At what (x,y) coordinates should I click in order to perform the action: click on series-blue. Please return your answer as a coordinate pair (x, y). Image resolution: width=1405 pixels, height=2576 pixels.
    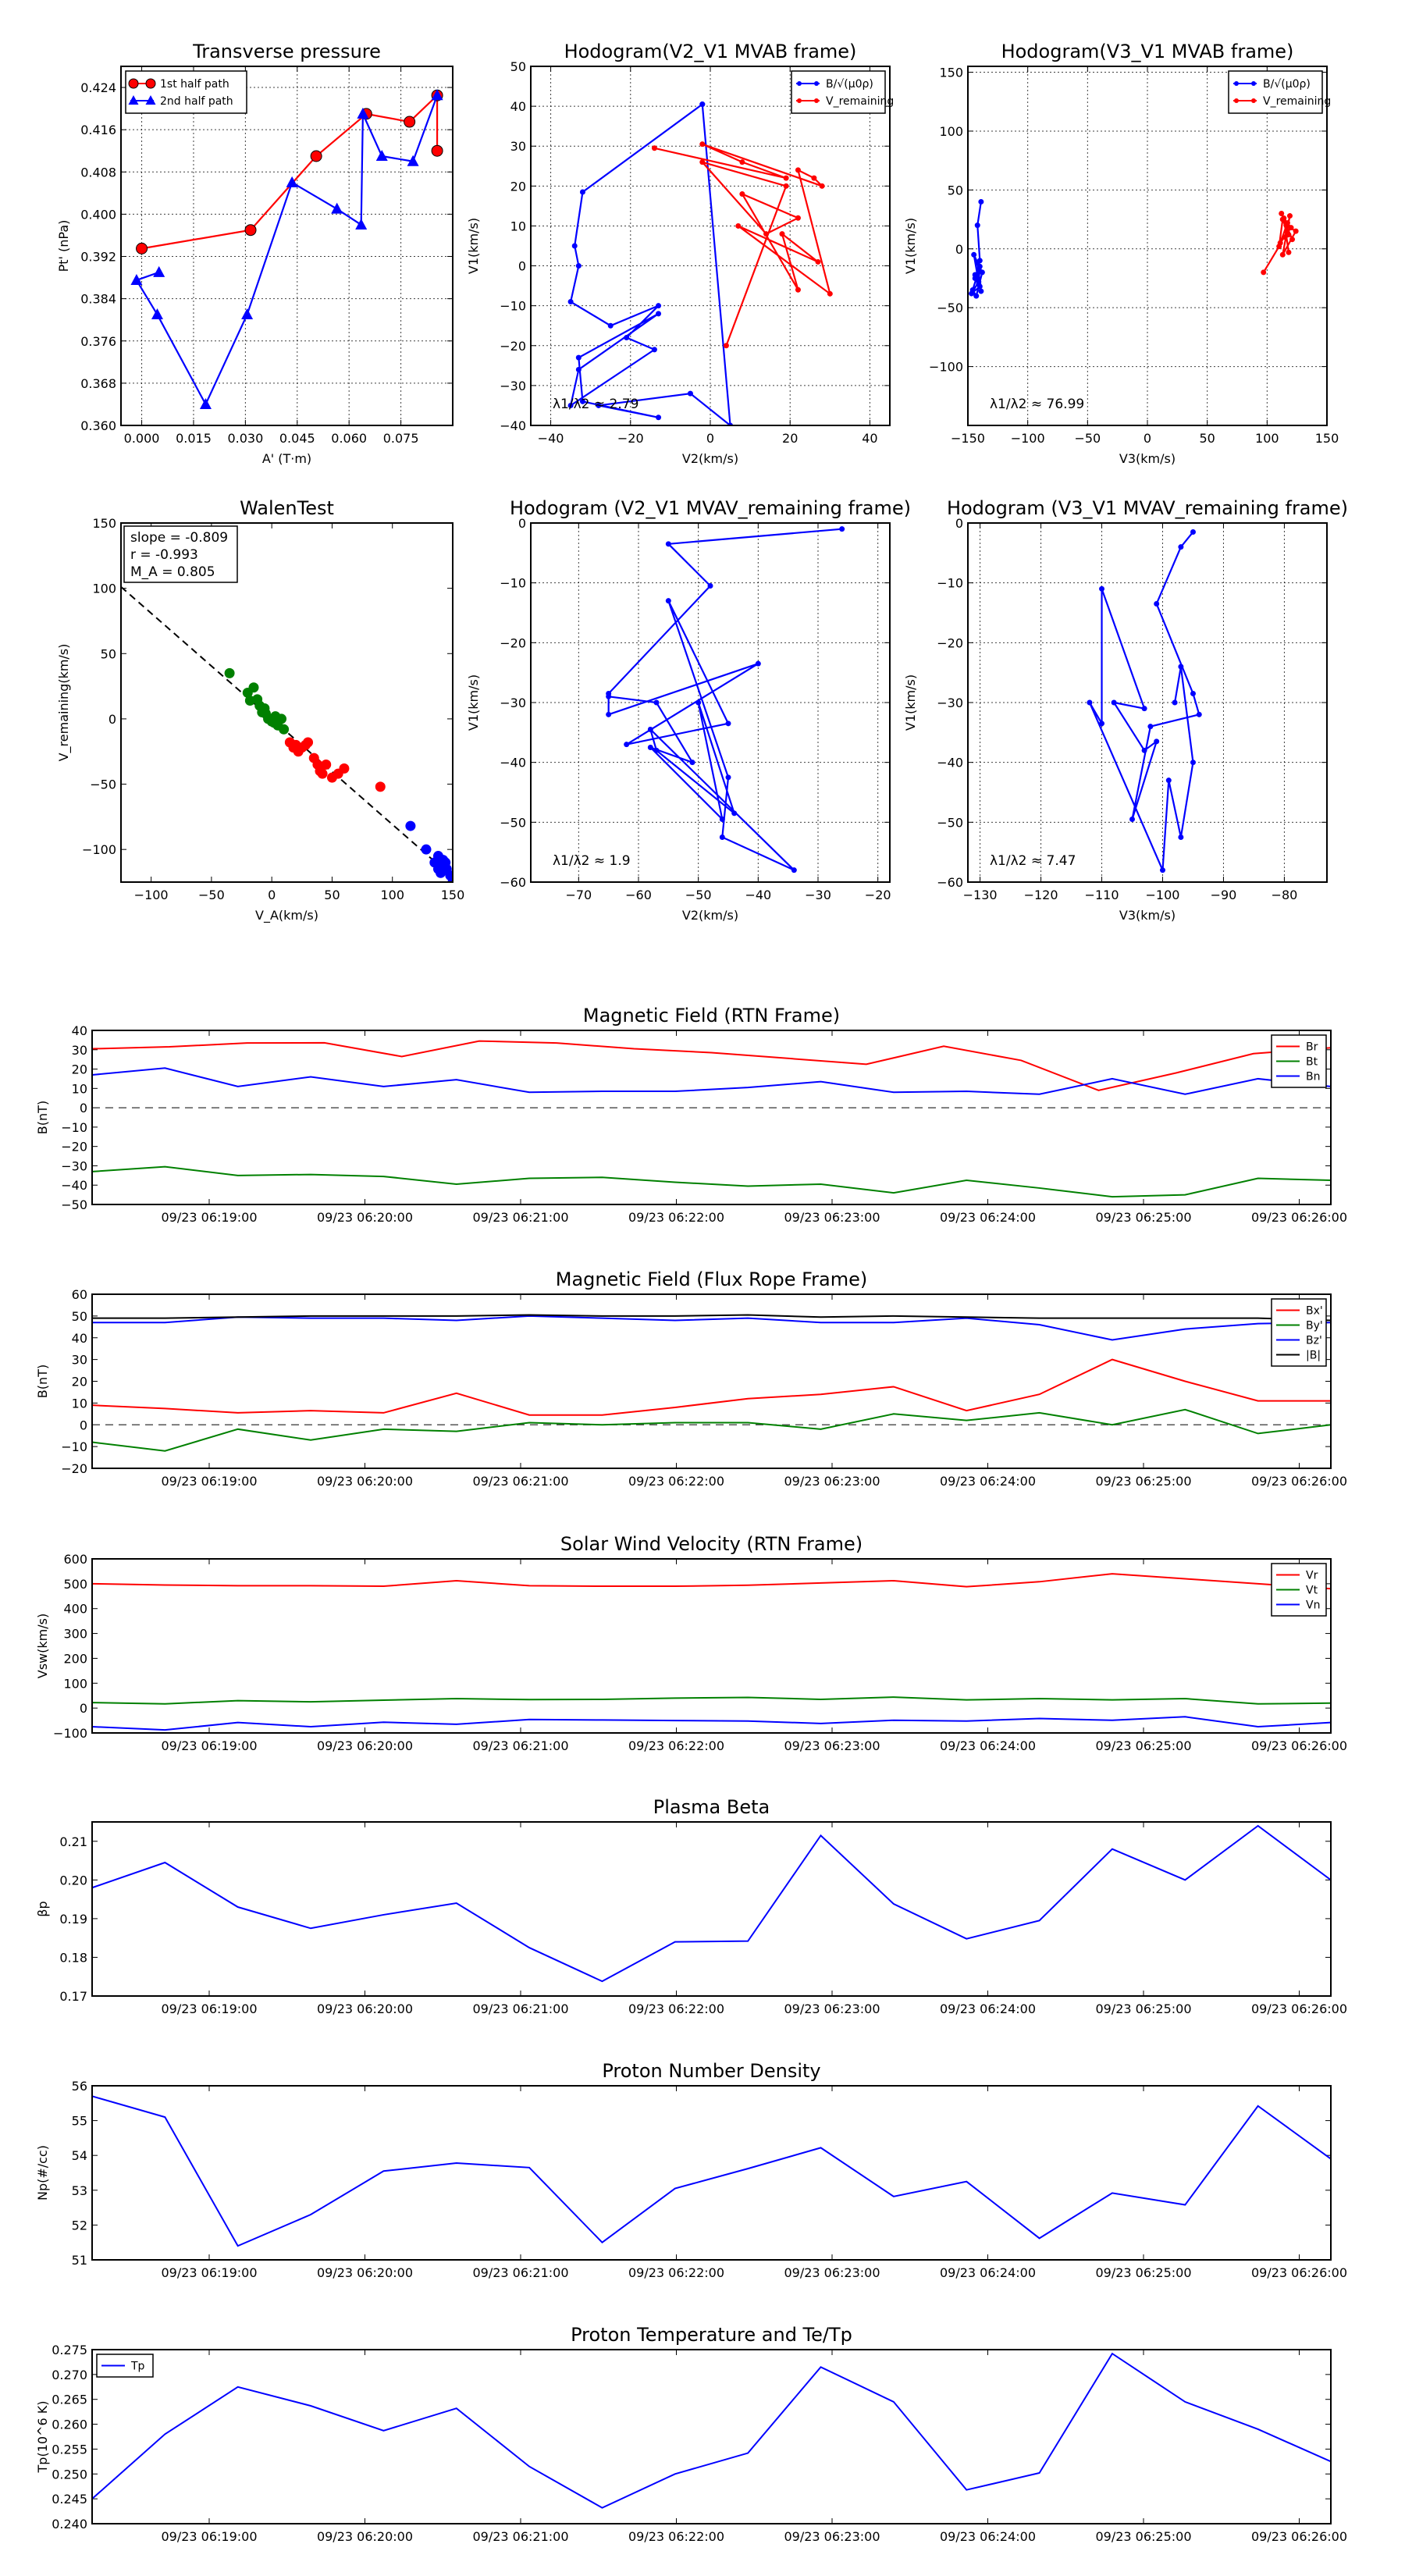
    Looking at the image, I should click on (429, 851).